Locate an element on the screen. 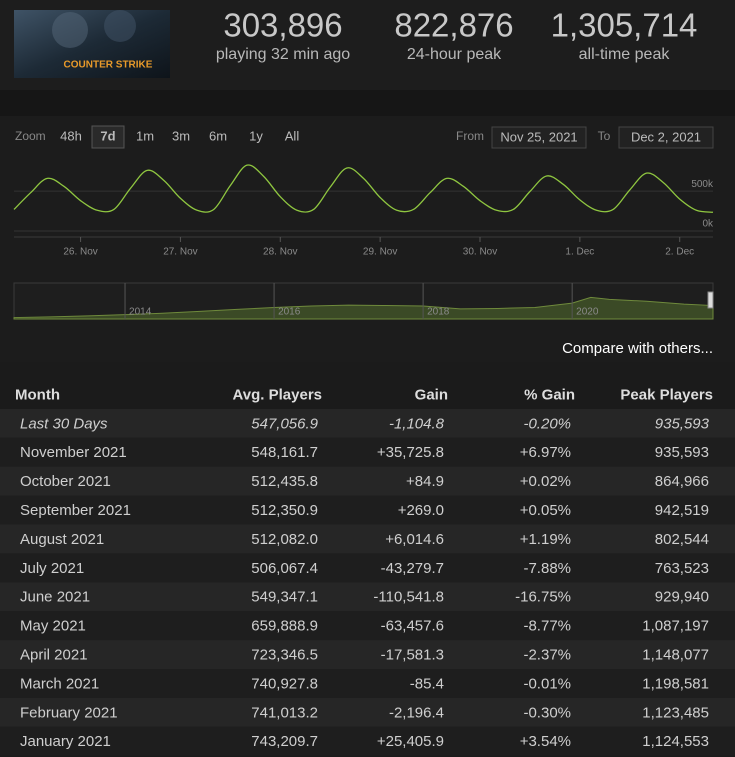 The width and height of the screenshot is (735, 757). table-cell: 1,198,581 is located at coordinates (675, 683).